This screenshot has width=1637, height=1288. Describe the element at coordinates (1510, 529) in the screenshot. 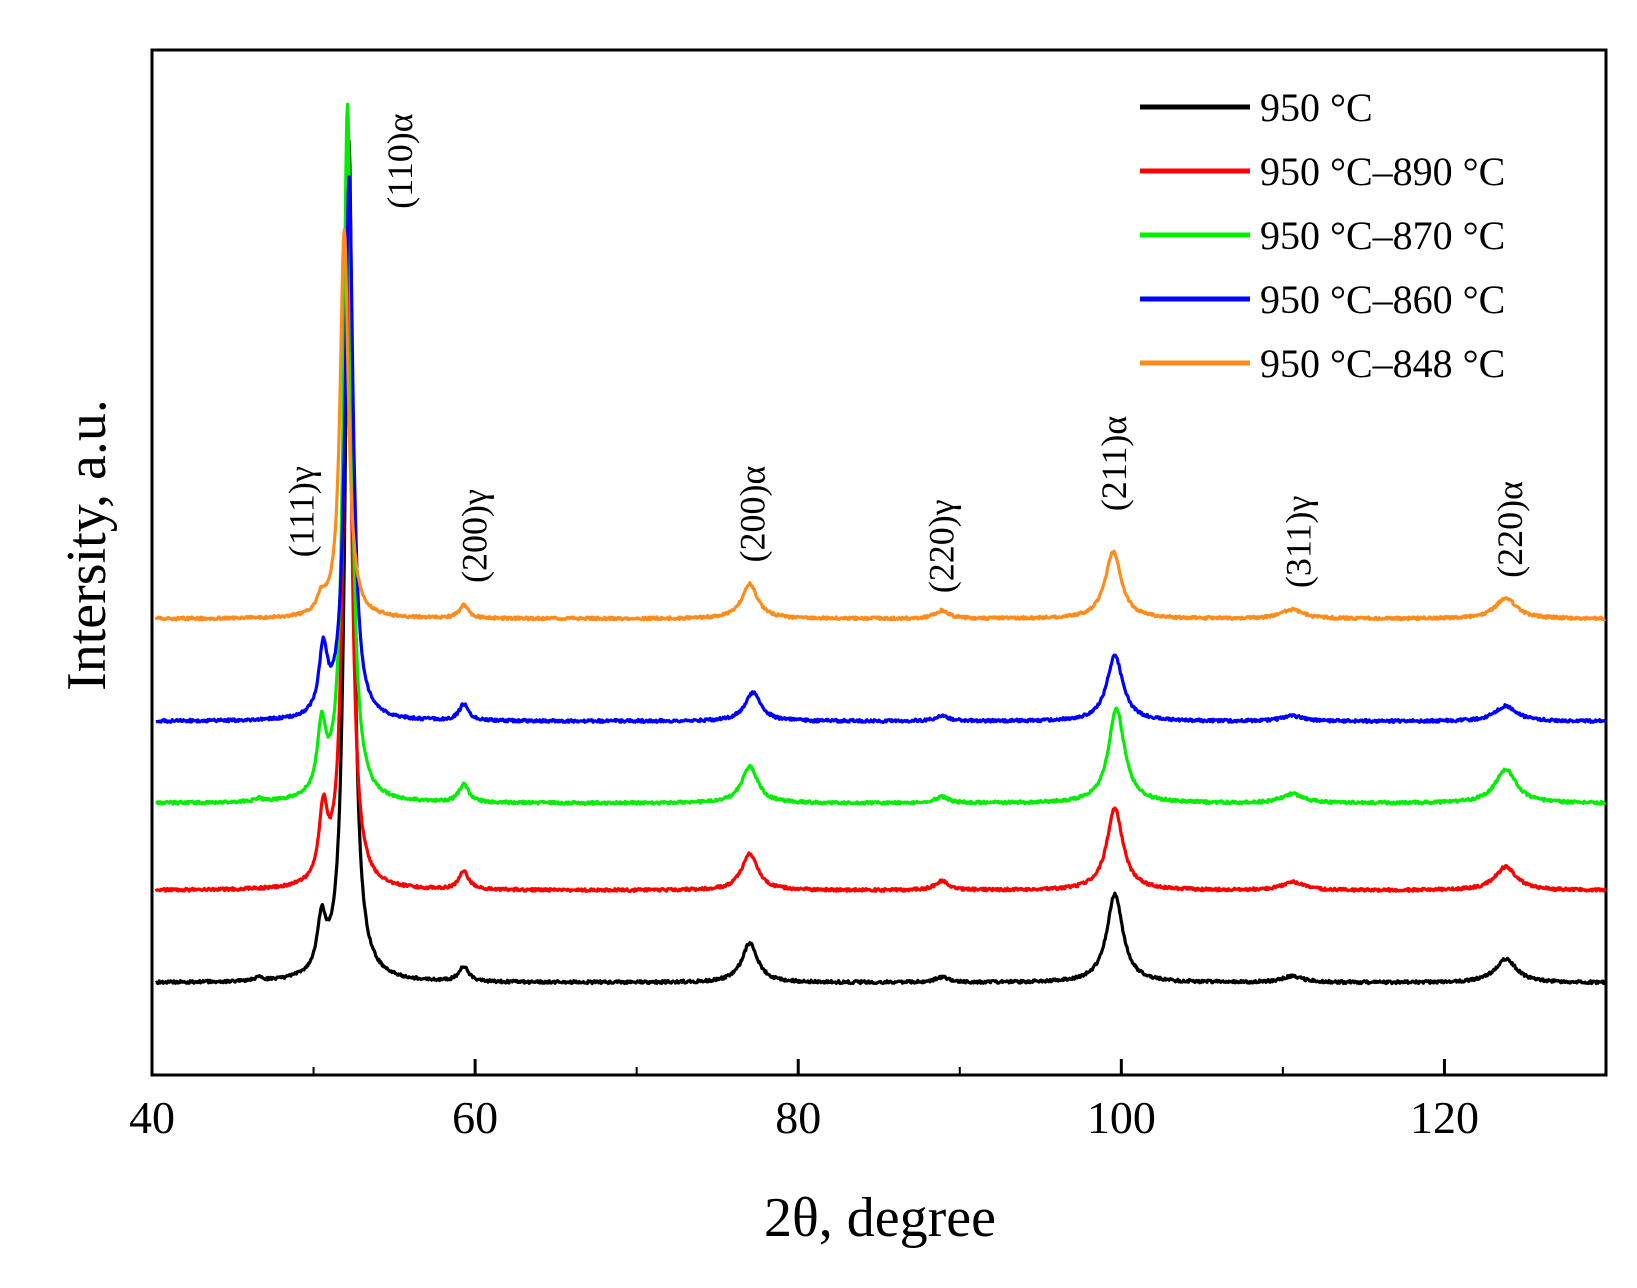

I see `peak-label: (220)α` at that location.